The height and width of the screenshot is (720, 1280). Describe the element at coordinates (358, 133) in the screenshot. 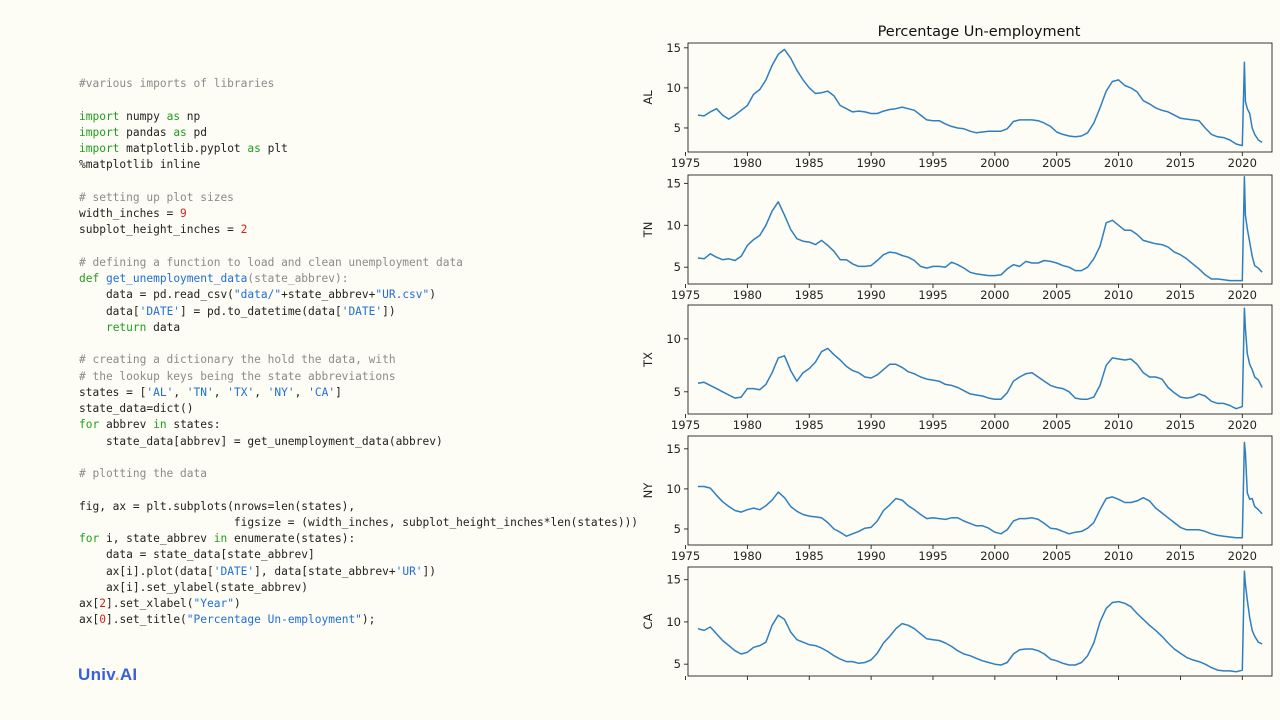

I see `code-line: import pandas as pd` at that location.